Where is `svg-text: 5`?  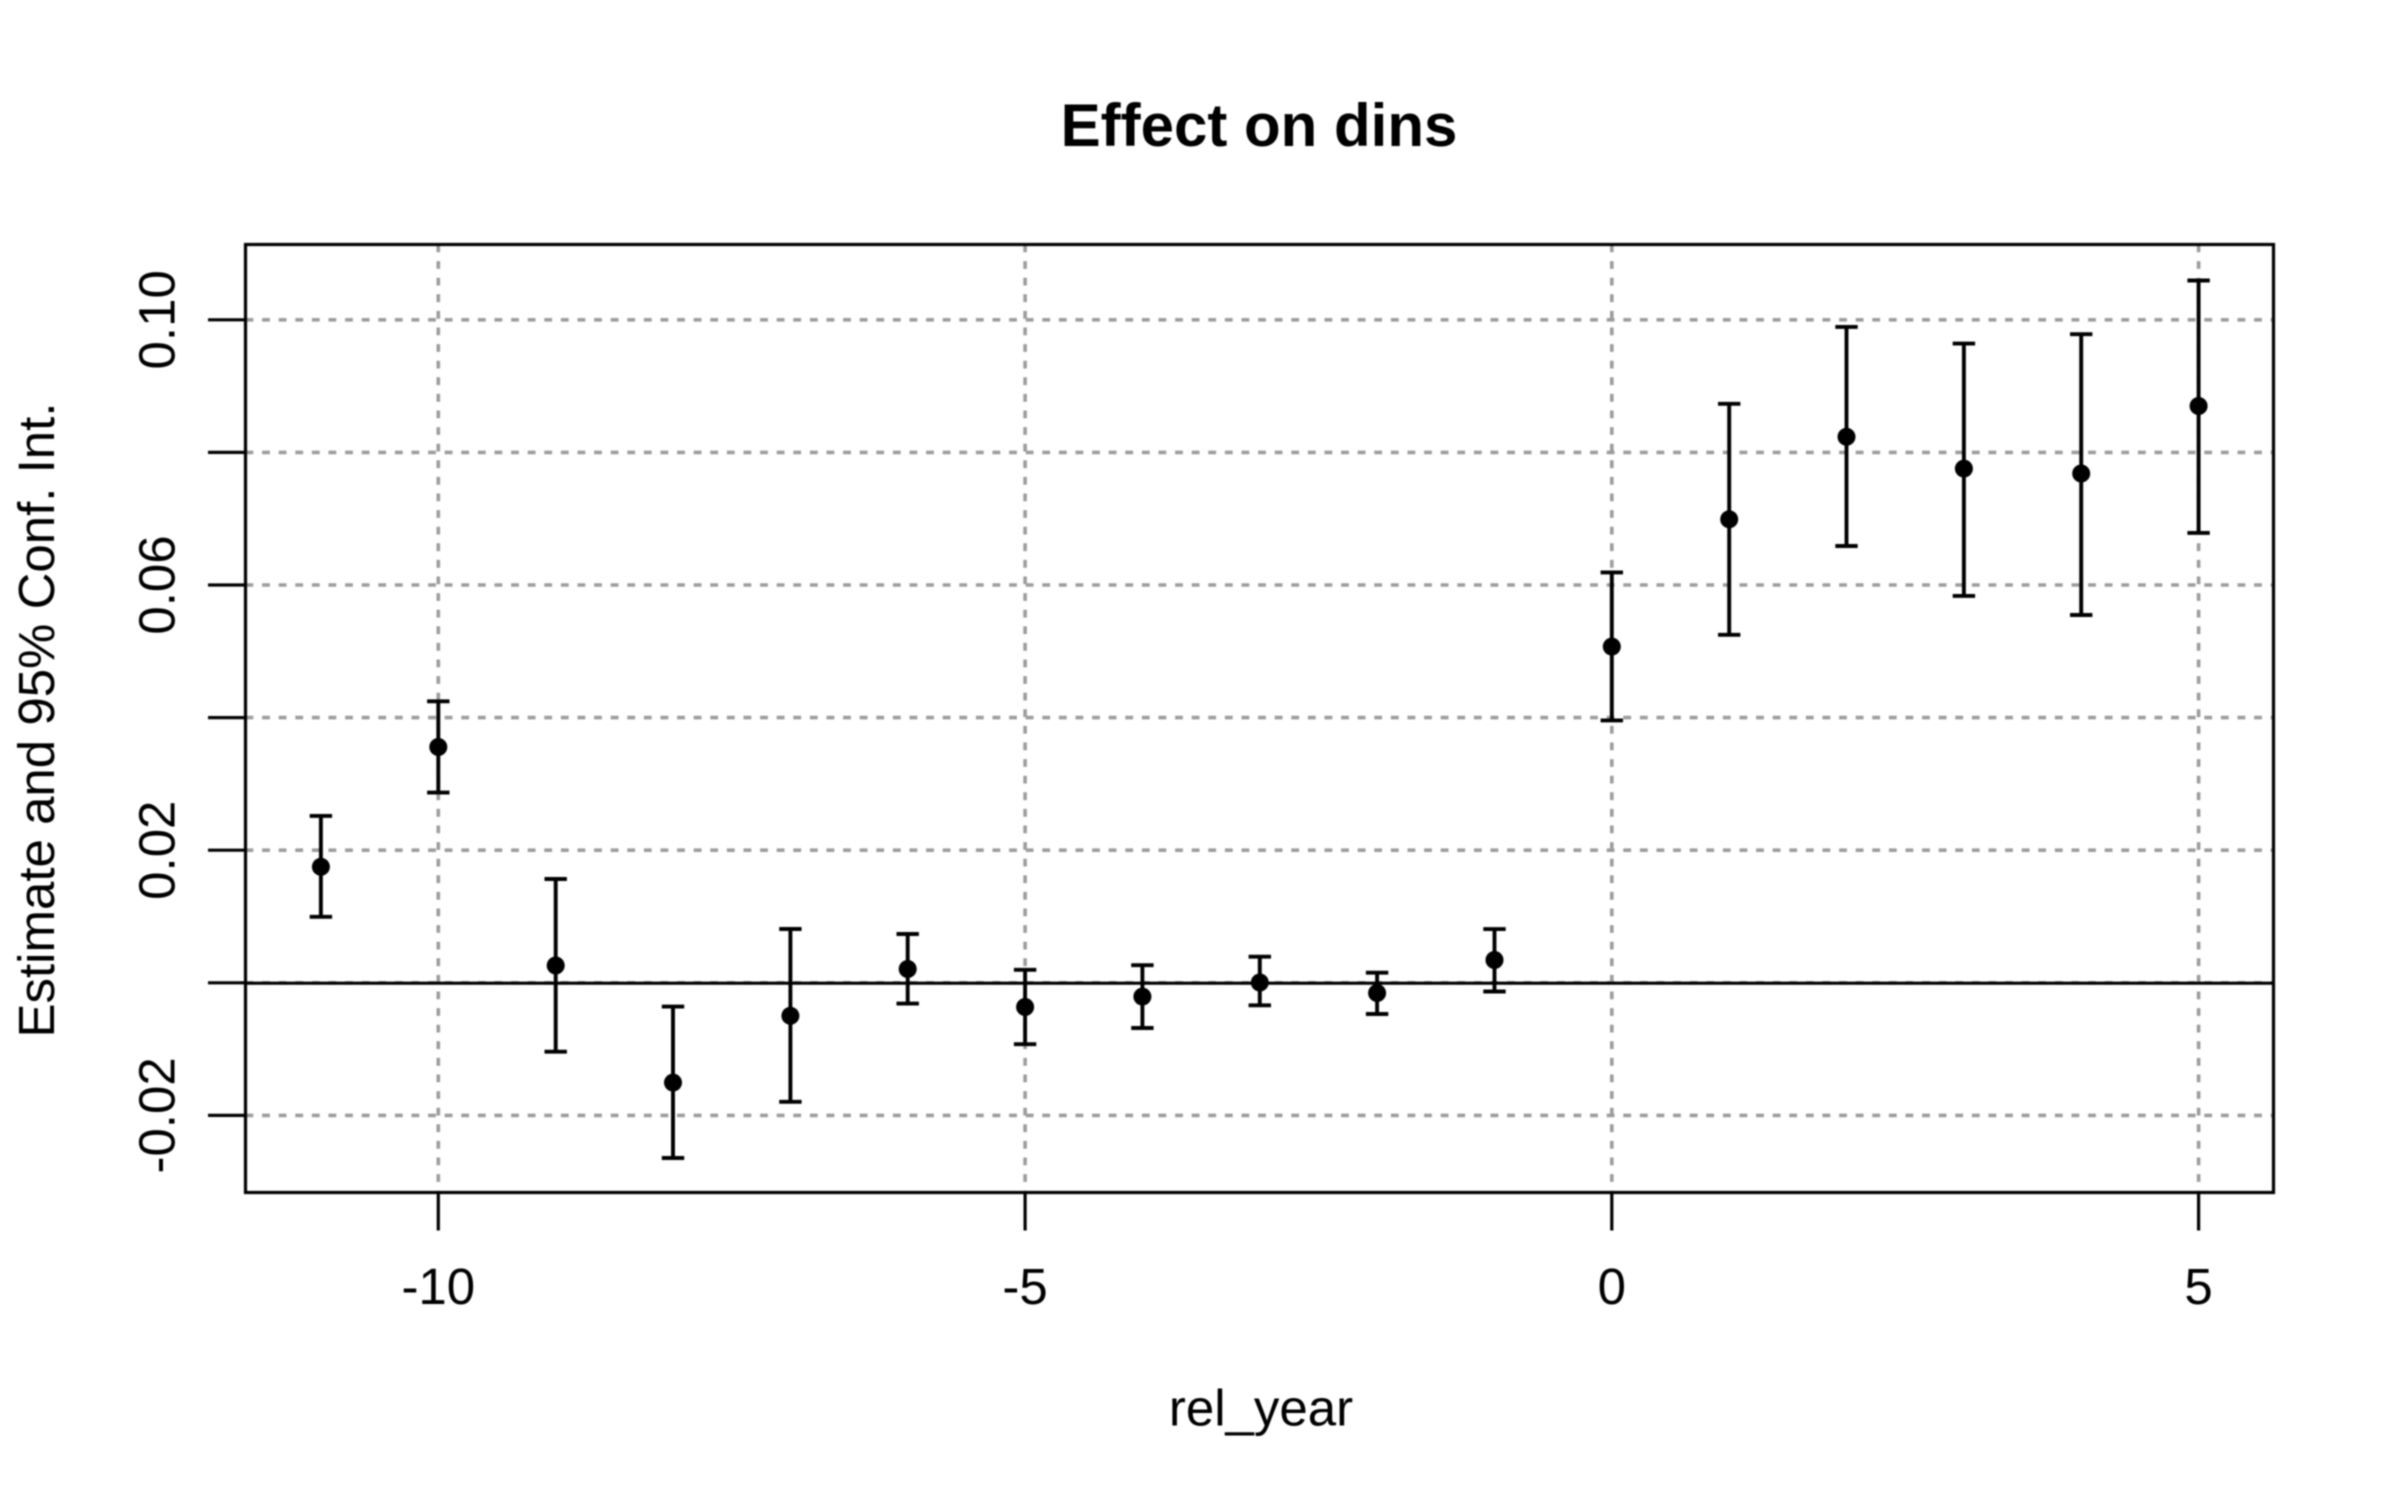 svg-text: 5 is located at coordinates (2198, 1286).